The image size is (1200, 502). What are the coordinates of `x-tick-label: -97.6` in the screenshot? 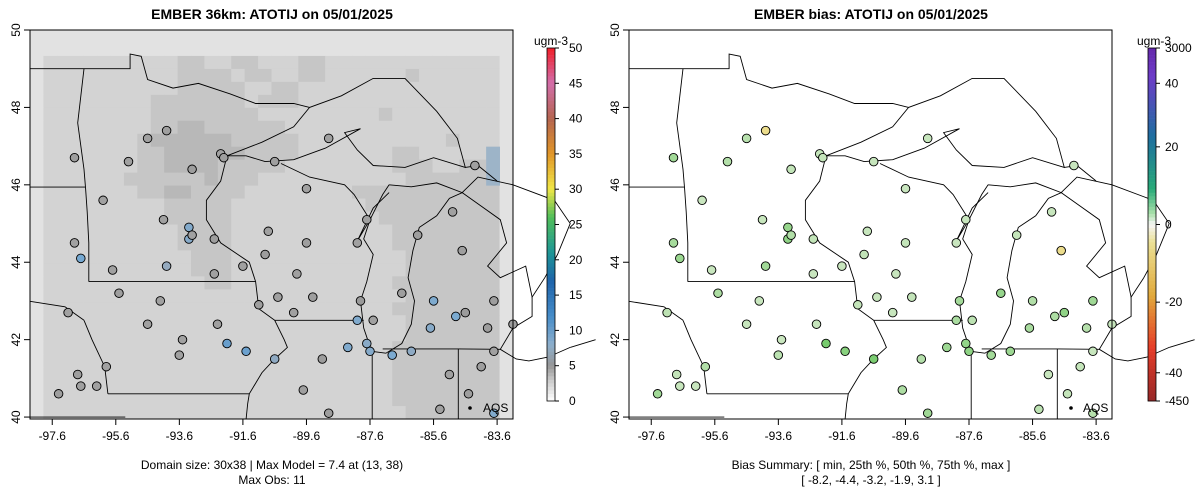 It's located at (652, 436).